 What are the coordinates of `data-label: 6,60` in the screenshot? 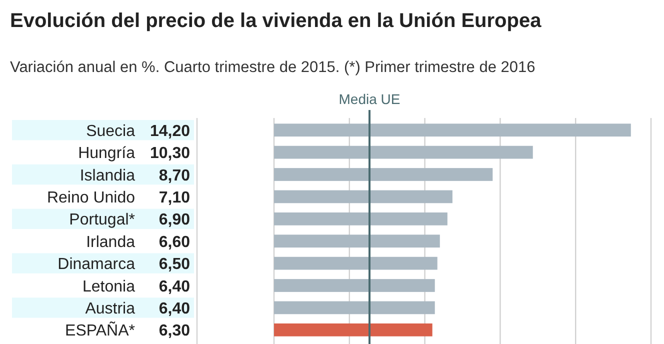 It's located at (174, 242).